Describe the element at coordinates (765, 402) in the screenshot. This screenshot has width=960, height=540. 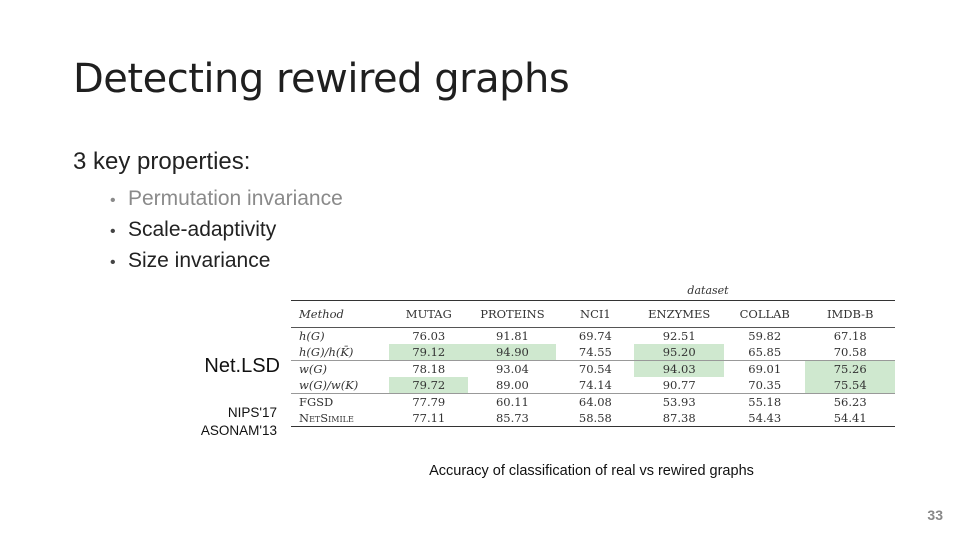
I see `value-cell: 55.18` at that location.